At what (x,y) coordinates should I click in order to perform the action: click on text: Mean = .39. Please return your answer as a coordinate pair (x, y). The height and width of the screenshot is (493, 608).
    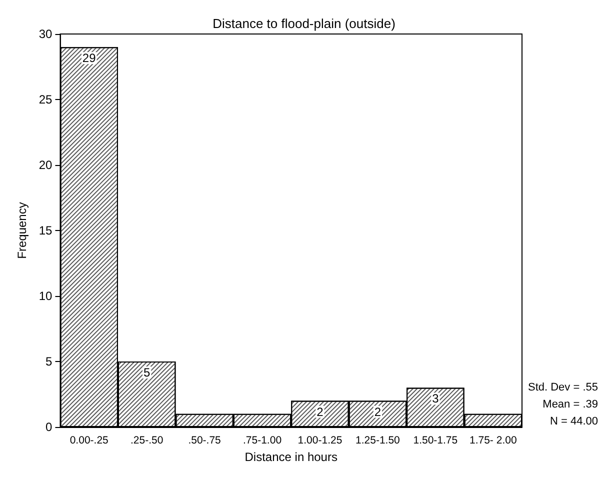
    Looking at the image, I should click on (570, 404).